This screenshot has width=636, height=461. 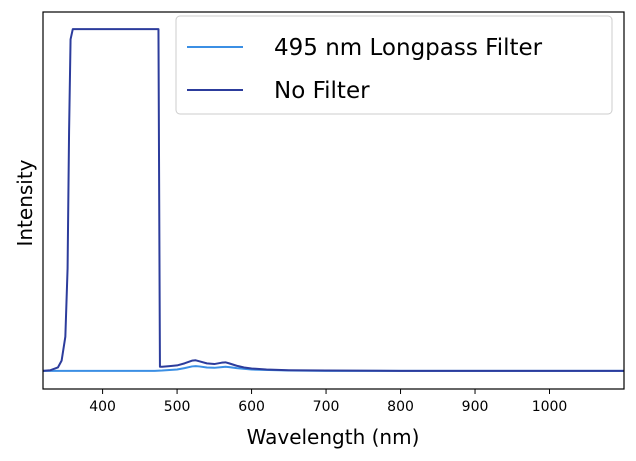 What do you see at coordinates (177, 407) in the screenshot?
I see `x-tick-label: 500` at bounding box center [177, 407].